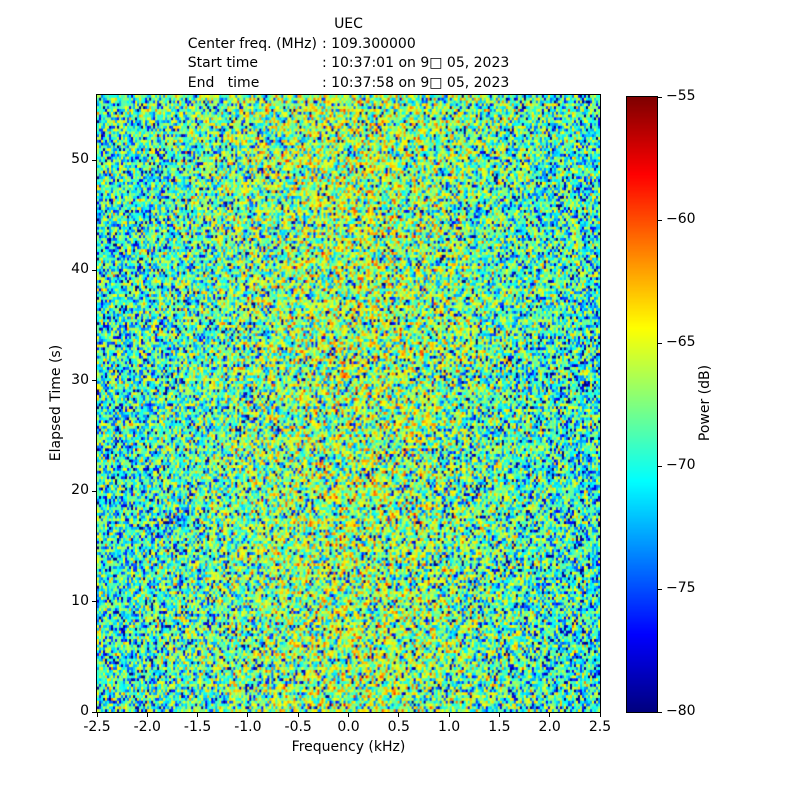 The image size is (800, 800). Describe the element at coordinates (80, 600) in the screenshot. I see `y-tick-label: 10` at that location.